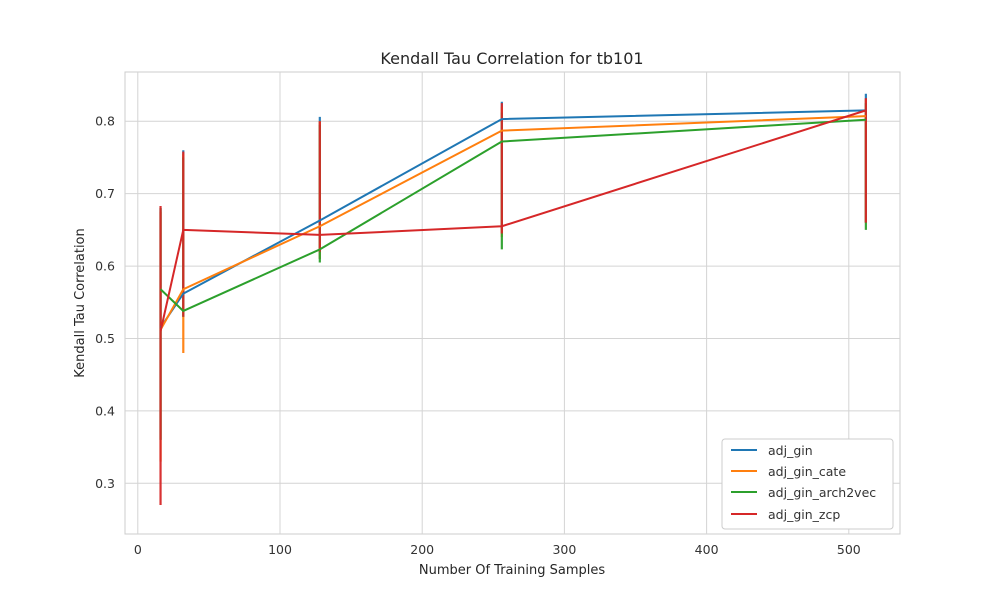 This screenshot has width=1000, height=600. What do you see at coordinates (707, 549) in the screenshot?
I see `x-tick-label: 400` at bounding box center [707, 549].